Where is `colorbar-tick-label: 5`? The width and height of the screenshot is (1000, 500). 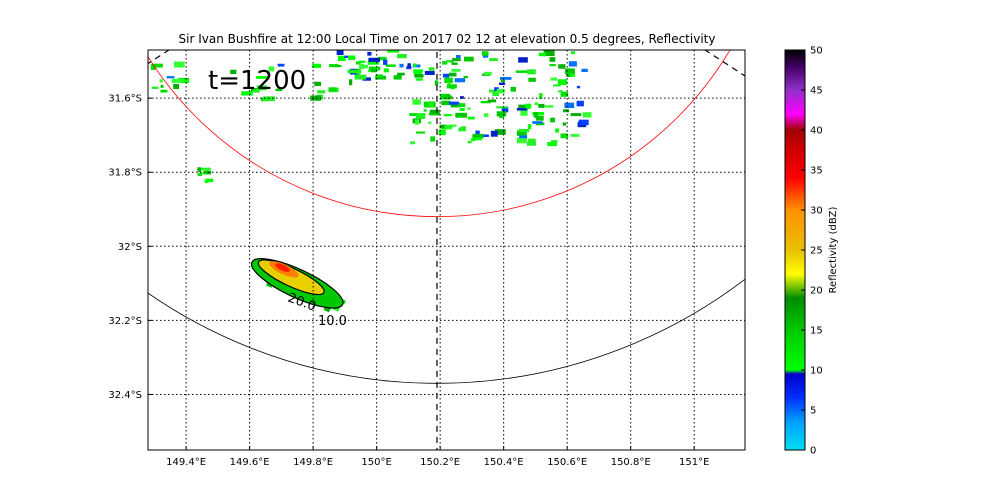
colorbar-tick-label: 5 is located at coordinates (813, 411).